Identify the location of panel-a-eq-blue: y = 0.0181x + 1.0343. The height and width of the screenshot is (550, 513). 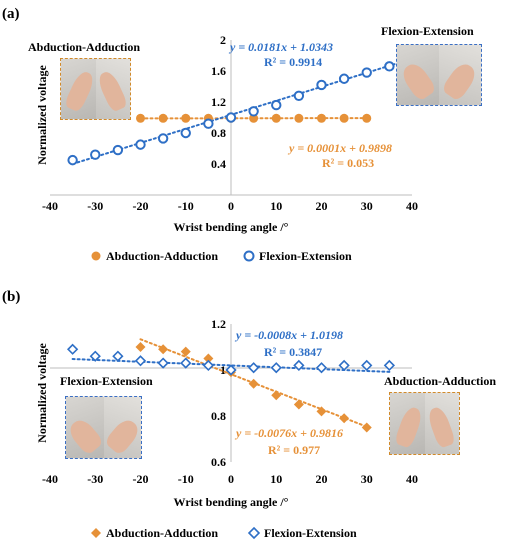
(280, 47).